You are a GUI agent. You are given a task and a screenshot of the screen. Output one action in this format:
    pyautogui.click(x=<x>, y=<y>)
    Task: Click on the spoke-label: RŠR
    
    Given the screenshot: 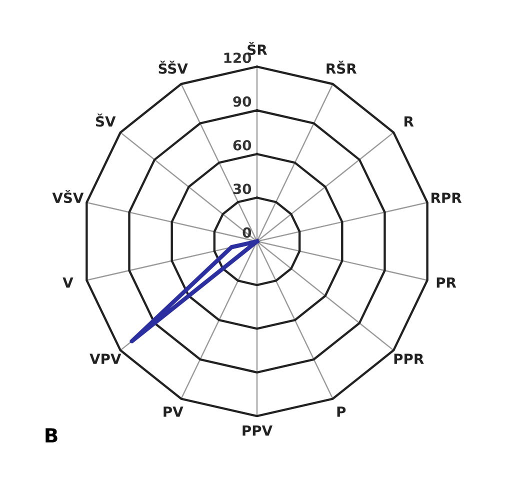 What is the action you would take?
    pyautogui.click(x=341, y=67)
    